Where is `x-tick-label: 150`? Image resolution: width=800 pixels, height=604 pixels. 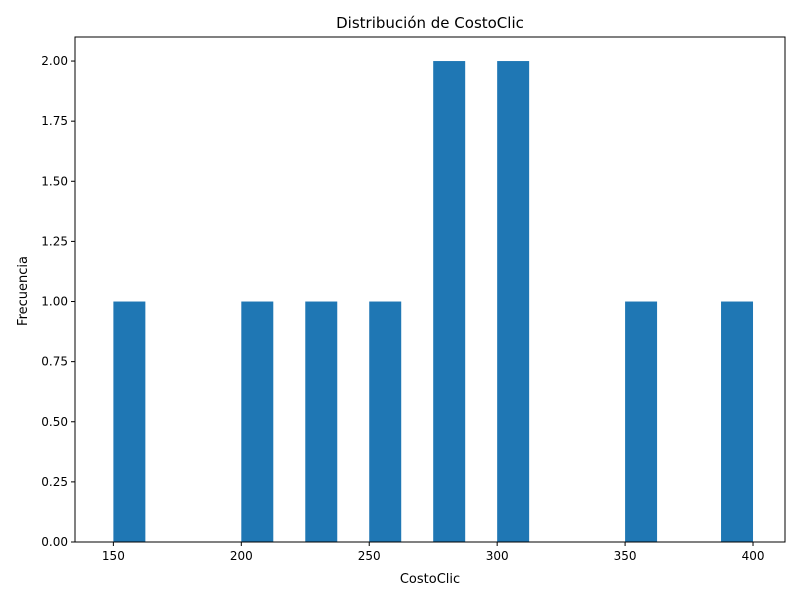
x-tick-label: 150 is located at coordinates (113, 556).